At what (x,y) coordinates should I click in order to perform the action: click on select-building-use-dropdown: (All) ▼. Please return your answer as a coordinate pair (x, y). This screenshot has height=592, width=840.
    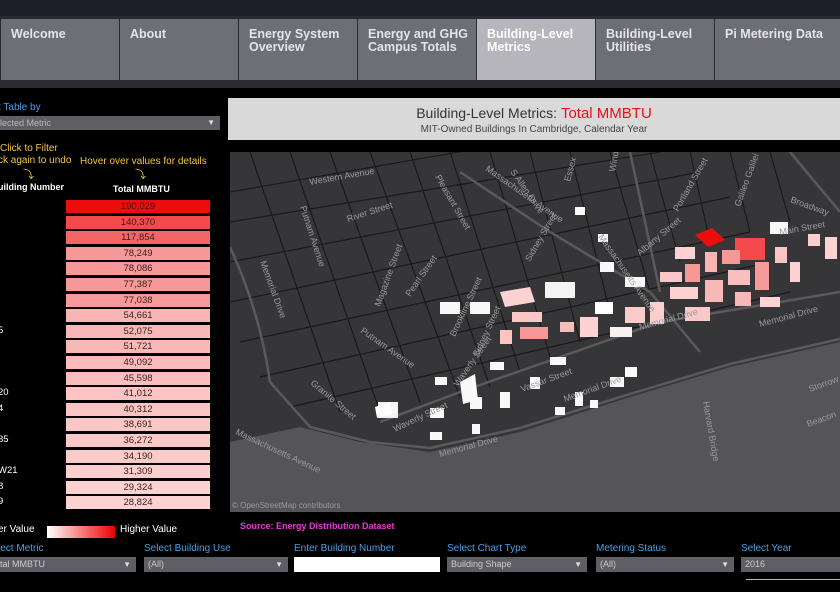
    Looking at the image, I should click on (216, 564).